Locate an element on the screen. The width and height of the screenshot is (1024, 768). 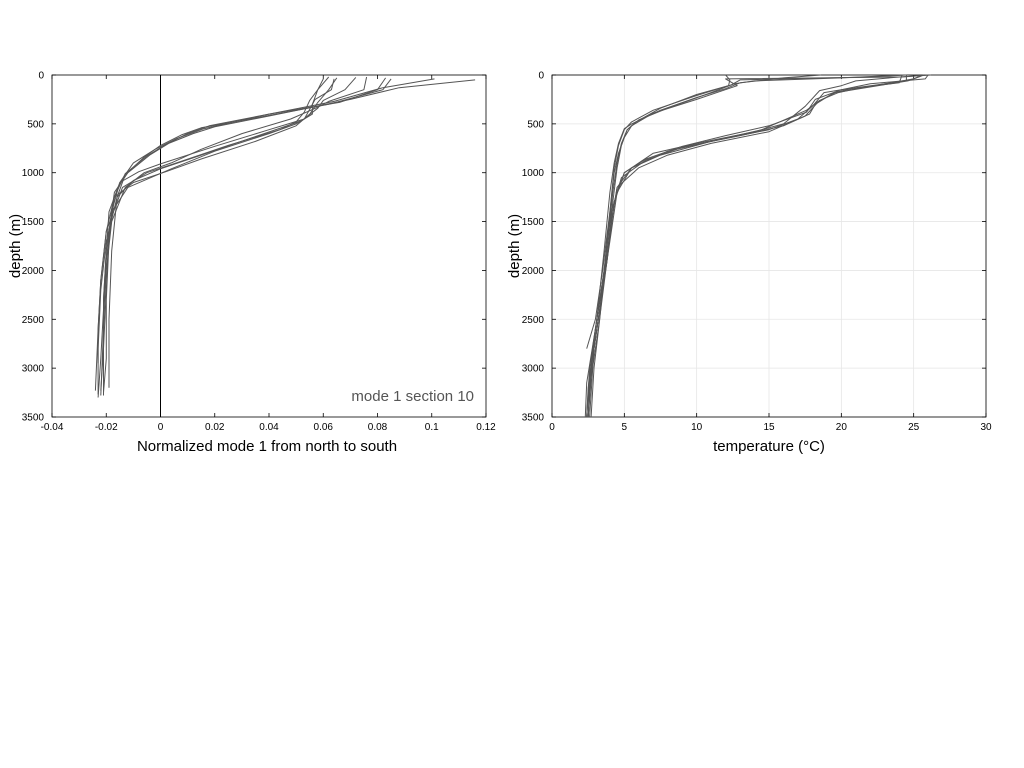
x-tick-label: 5 is located at coordinates (625, 427).